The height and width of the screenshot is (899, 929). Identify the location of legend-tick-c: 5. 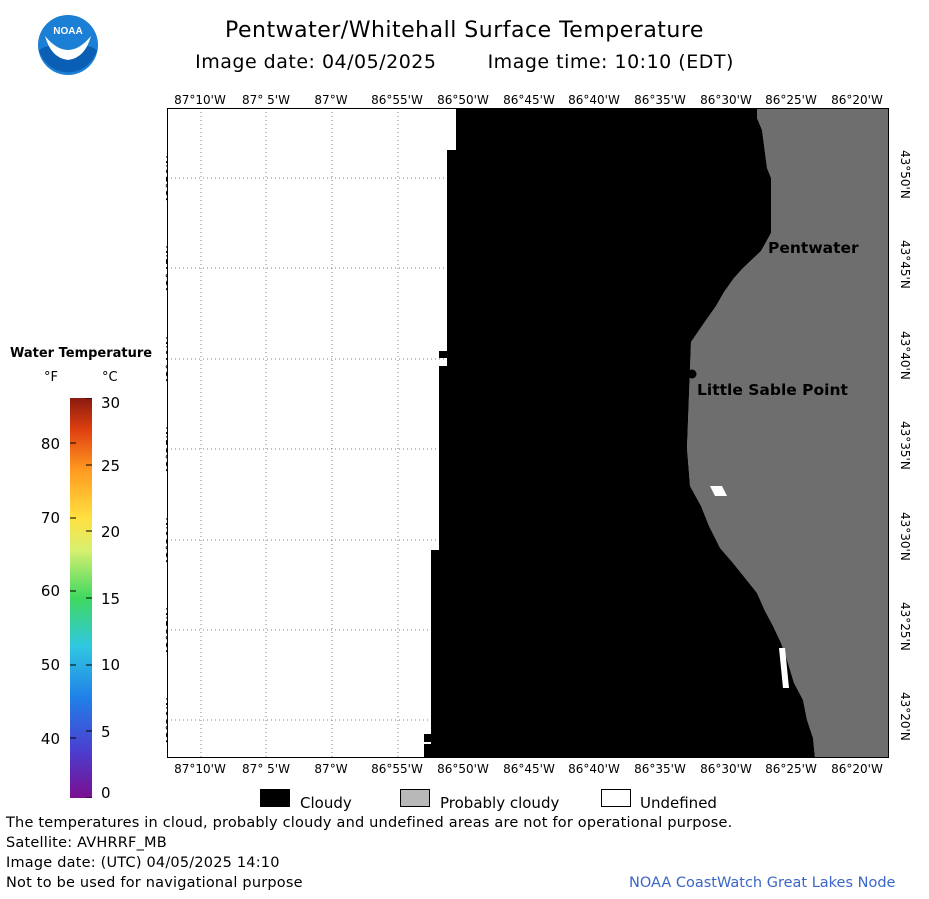
(106, 732).